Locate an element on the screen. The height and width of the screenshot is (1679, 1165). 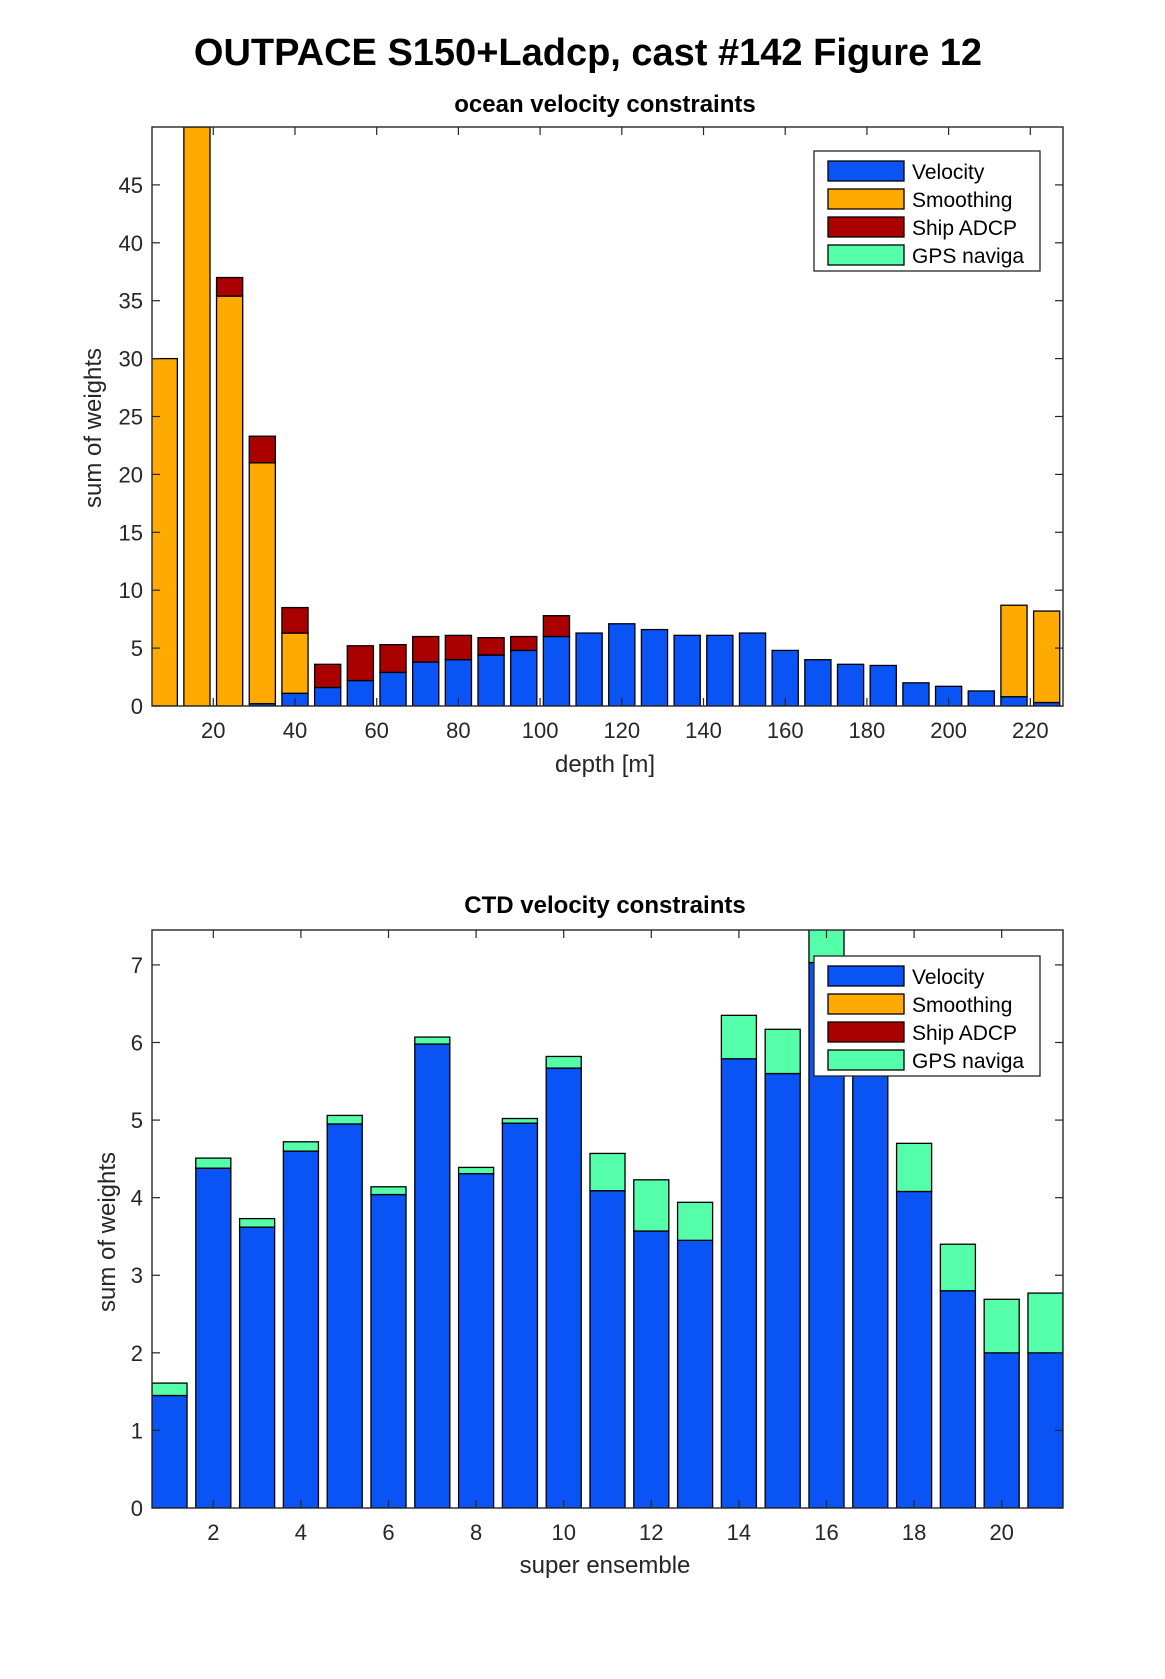
ocean-xtick-label: 200 is located at coordinates (948, 730).